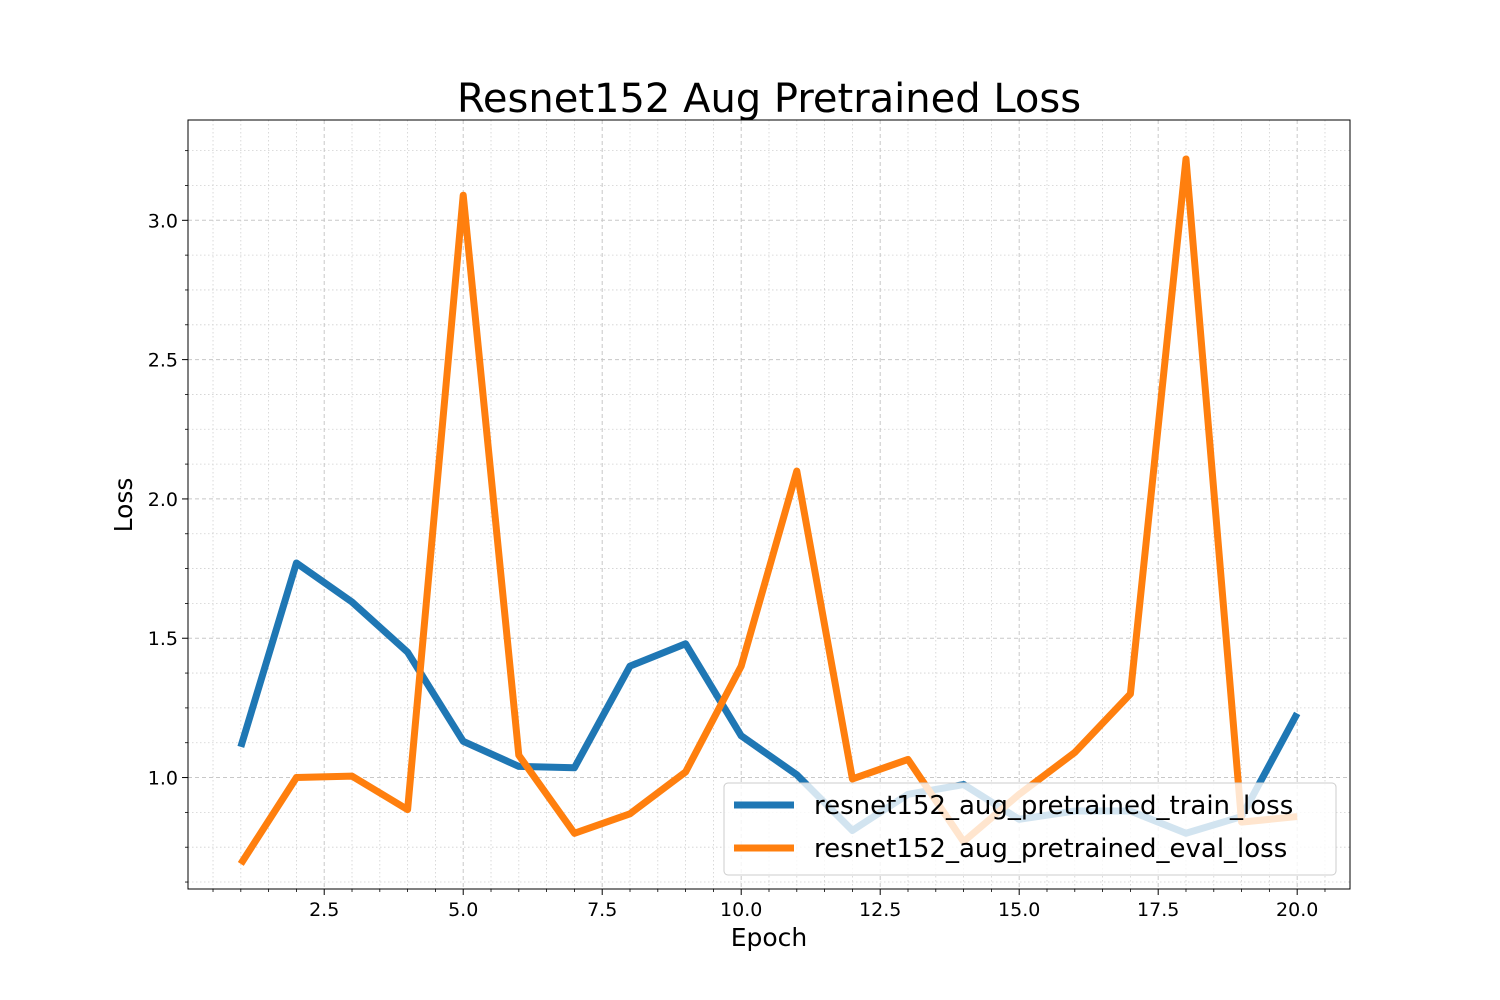 The image size is (1500, 1000). What do you see at coordinates (1050, 849) in the screenshot?
I see `legend-label-eval-loss: resnet152_aug_pretrained_eval_loss` at bounding box center [1050, 849].